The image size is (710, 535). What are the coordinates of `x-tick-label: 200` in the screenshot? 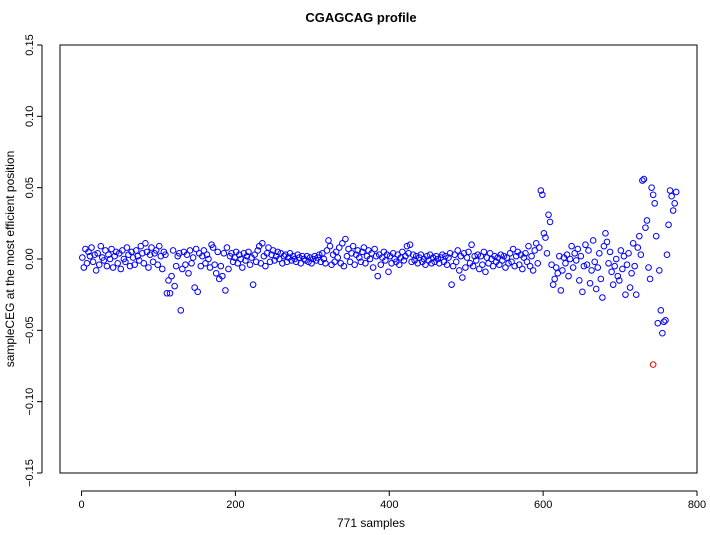 It's located at (235, 505).